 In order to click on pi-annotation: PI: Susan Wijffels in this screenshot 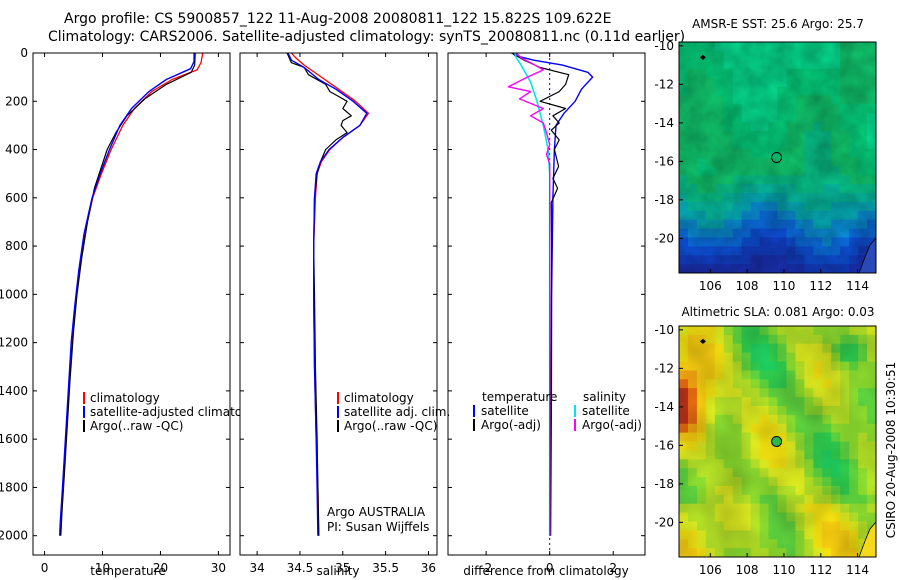, I will do `click(378, 527)`.